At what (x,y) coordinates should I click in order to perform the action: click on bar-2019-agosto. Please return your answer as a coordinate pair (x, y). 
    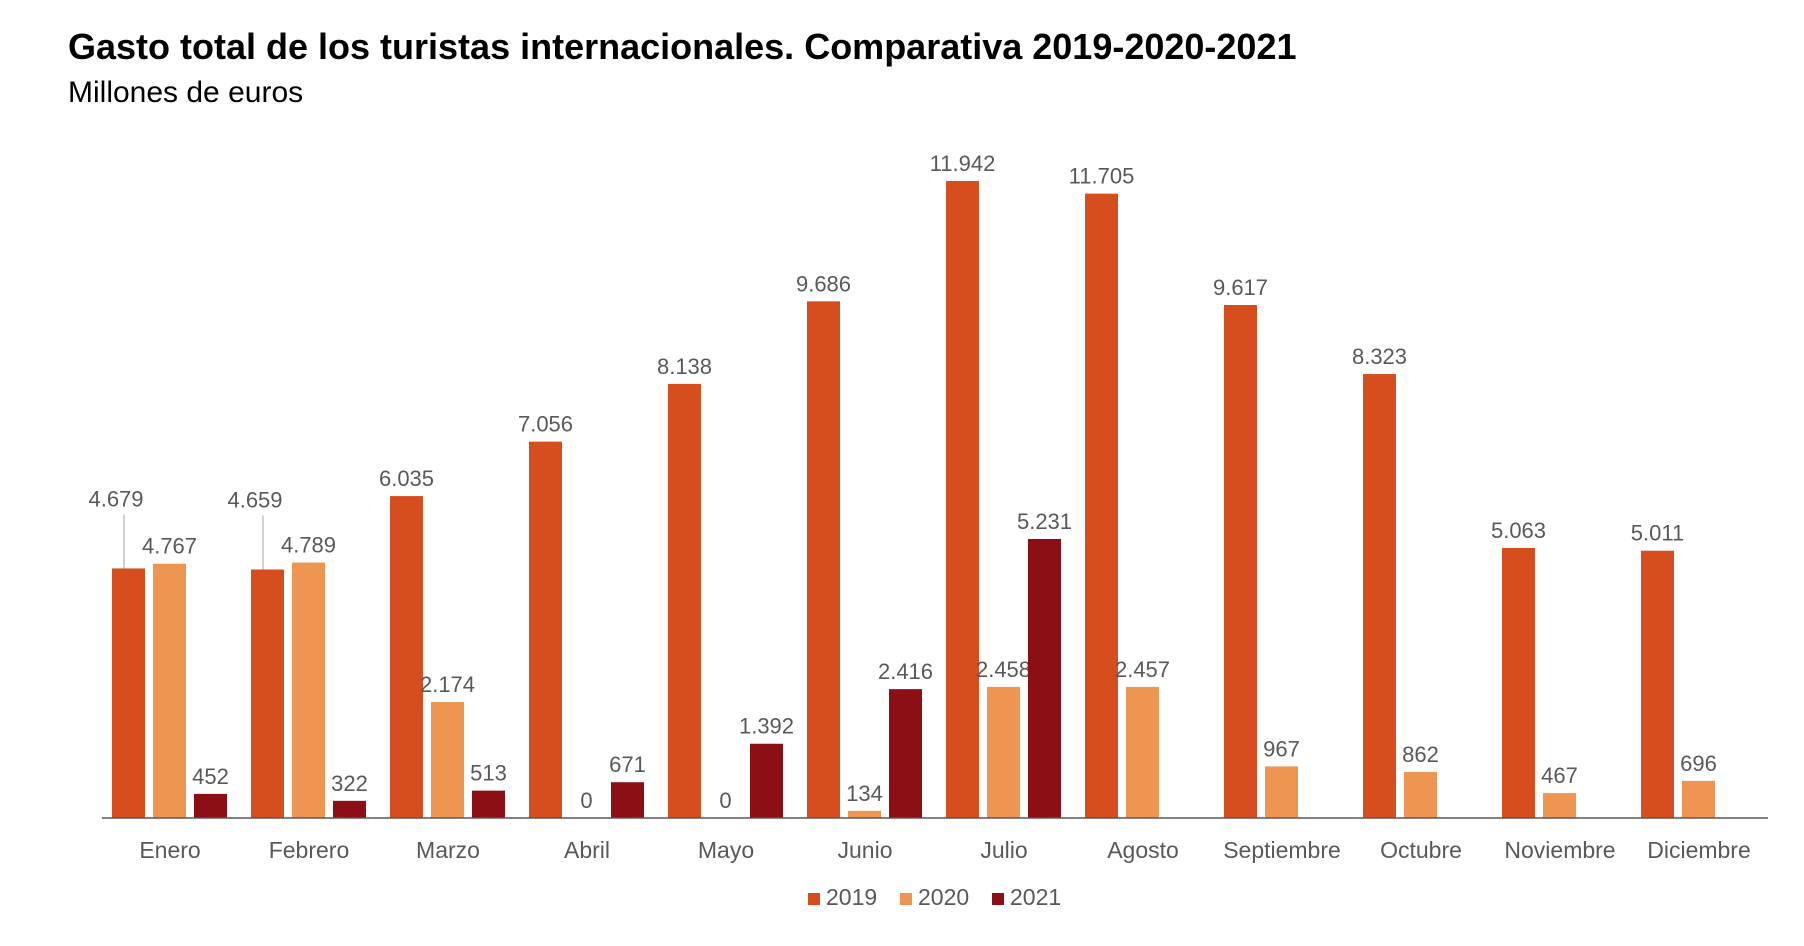
    Looking at the image, I should click on (1101, 505).